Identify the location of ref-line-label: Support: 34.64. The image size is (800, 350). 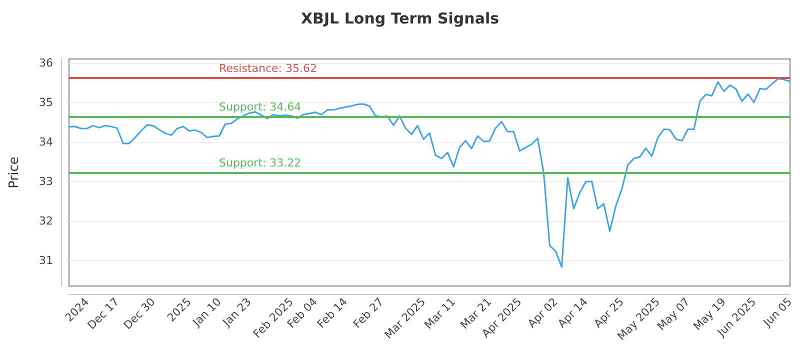
(260, 107).